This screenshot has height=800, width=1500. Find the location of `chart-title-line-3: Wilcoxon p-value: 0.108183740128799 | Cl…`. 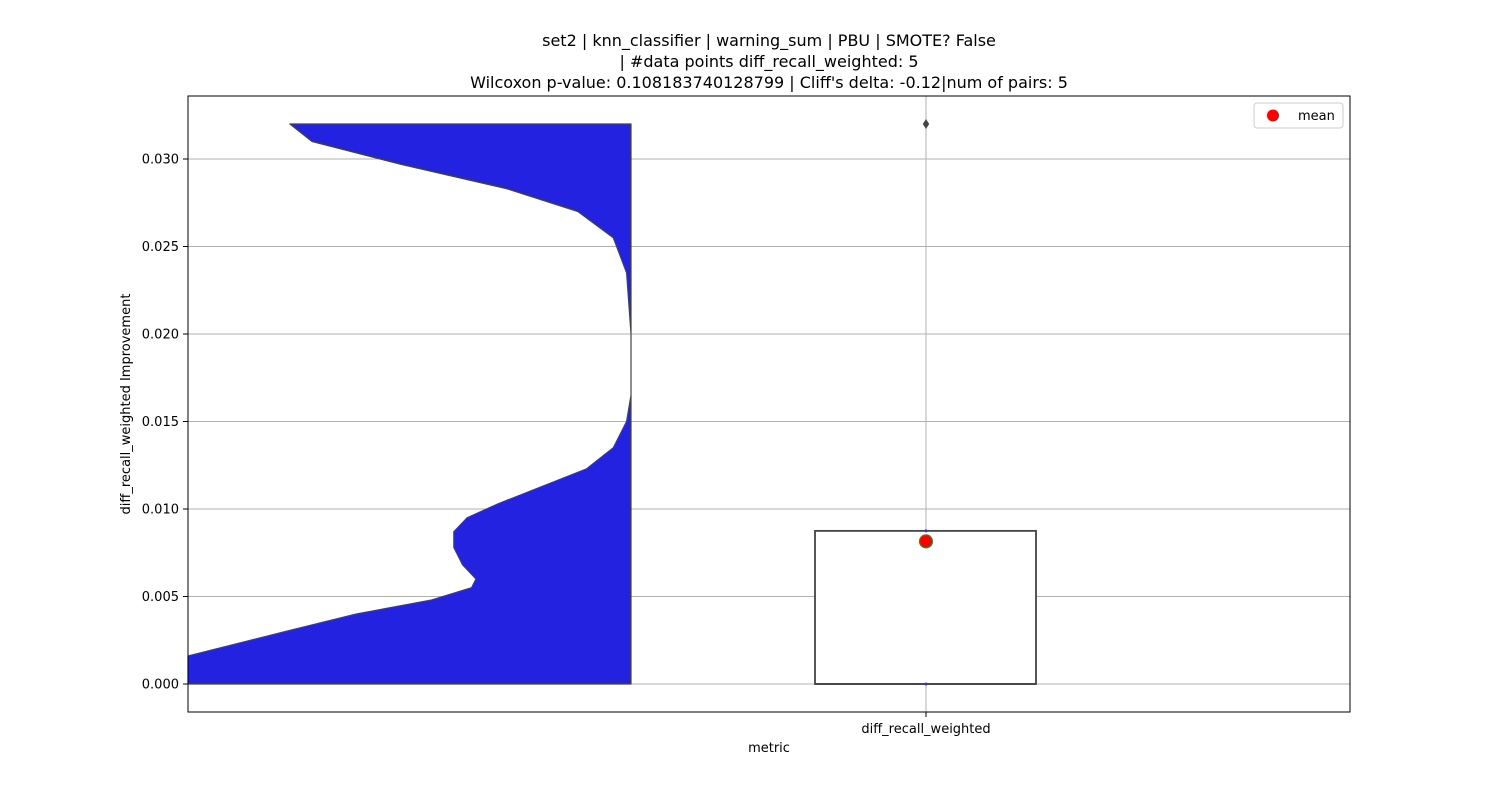

chart-title-line-3: Wilcoxon p-value: 0.108183740128799 | Cl… is located at coordinates (769, 82).